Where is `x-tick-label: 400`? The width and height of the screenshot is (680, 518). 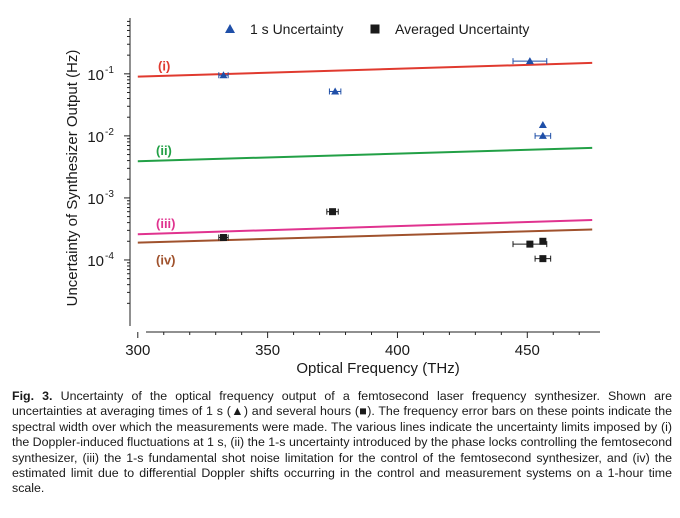 x-tick-label: 400 is located at coordinates (397, 350).